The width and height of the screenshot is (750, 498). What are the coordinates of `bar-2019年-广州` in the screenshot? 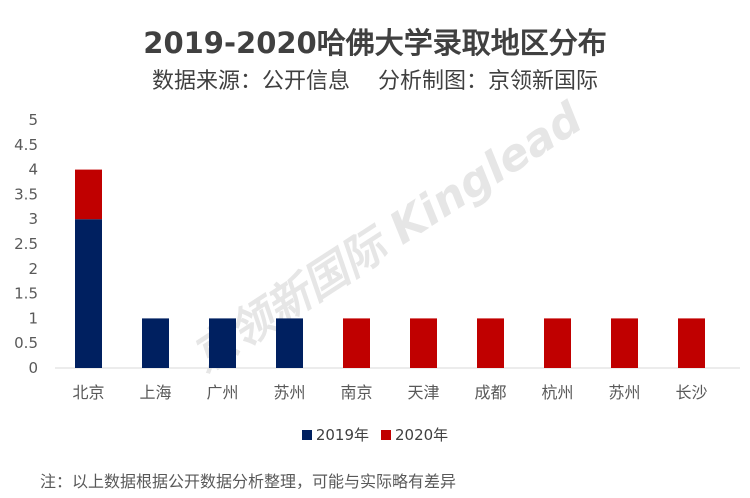 It's located at (222, 343).